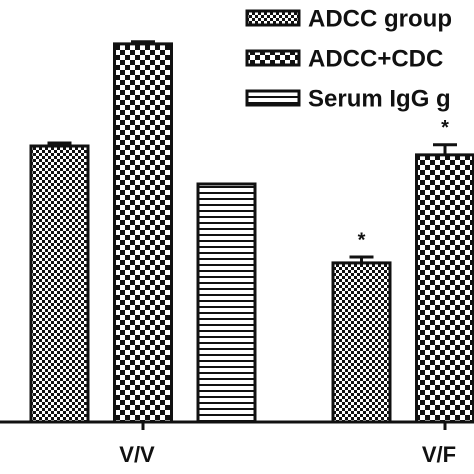  I want to click on legend-label: ADCC+CDC, so click(375, 58).